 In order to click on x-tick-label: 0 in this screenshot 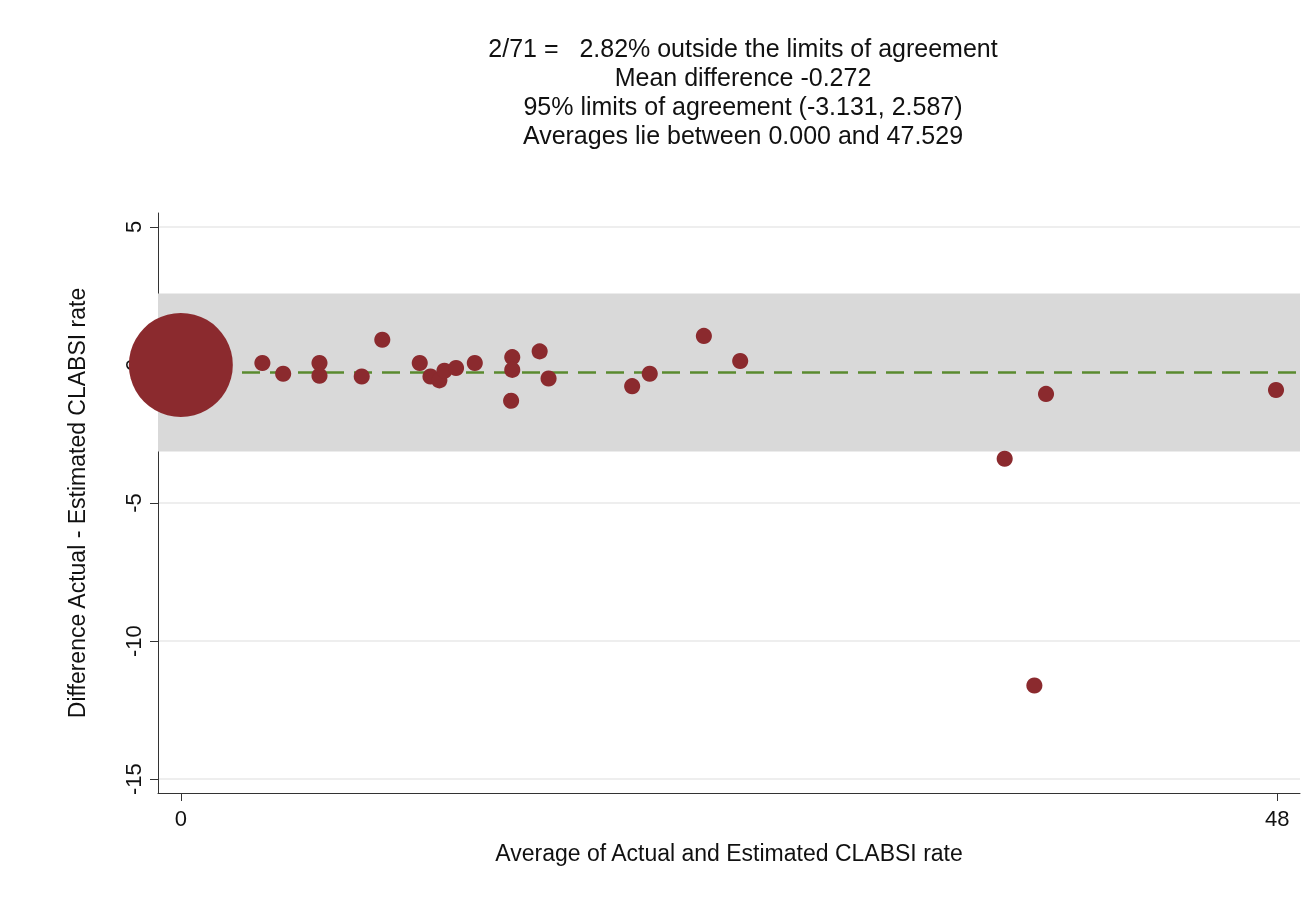, I will do `click(180, 818)`.